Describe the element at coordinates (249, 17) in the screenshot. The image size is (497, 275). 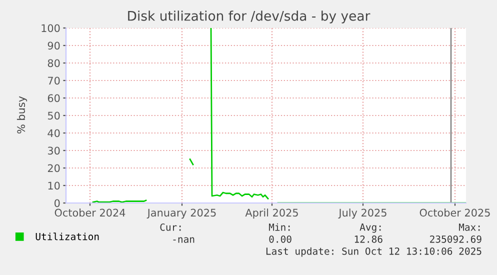
I see `chart-title: Disk utilization for /dev/sda - by year` at that location.